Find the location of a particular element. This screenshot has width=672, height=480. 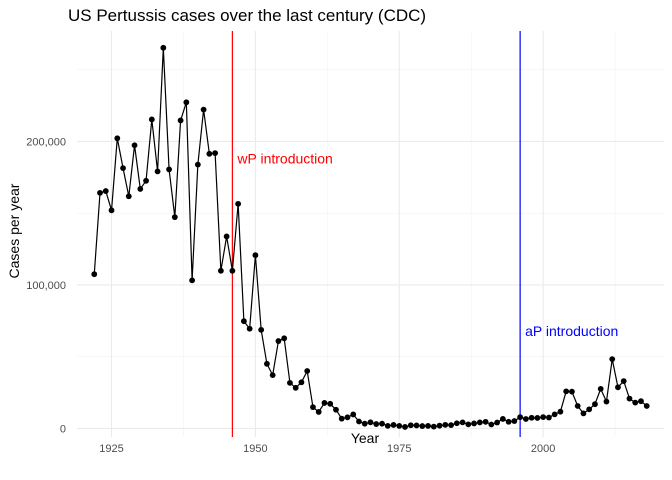

annotation-label: aP introduction is located at coordinates (571, 331).